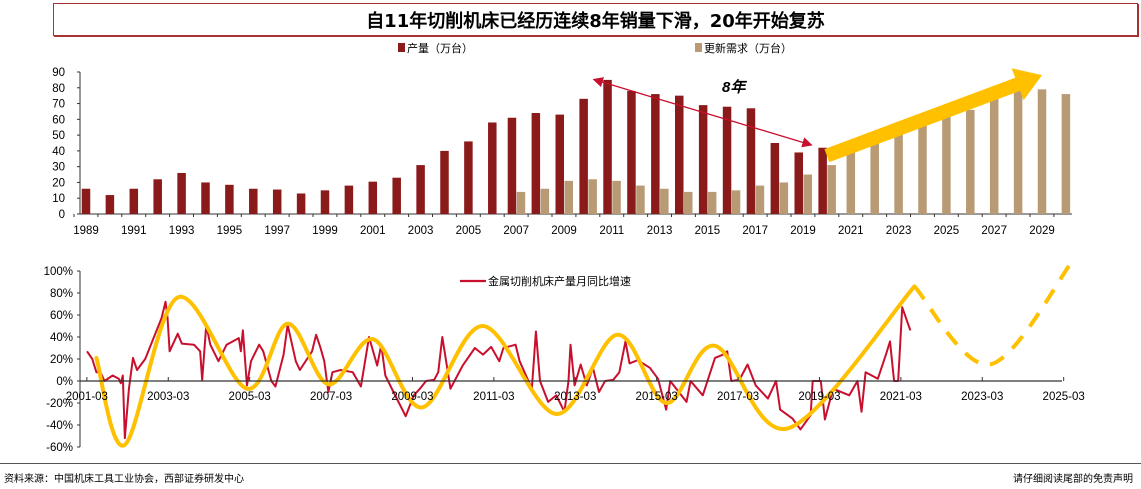 The width and height of the screenshot is (1141, 489). I want to click on y-tick-label: 50, so click(58, 136).